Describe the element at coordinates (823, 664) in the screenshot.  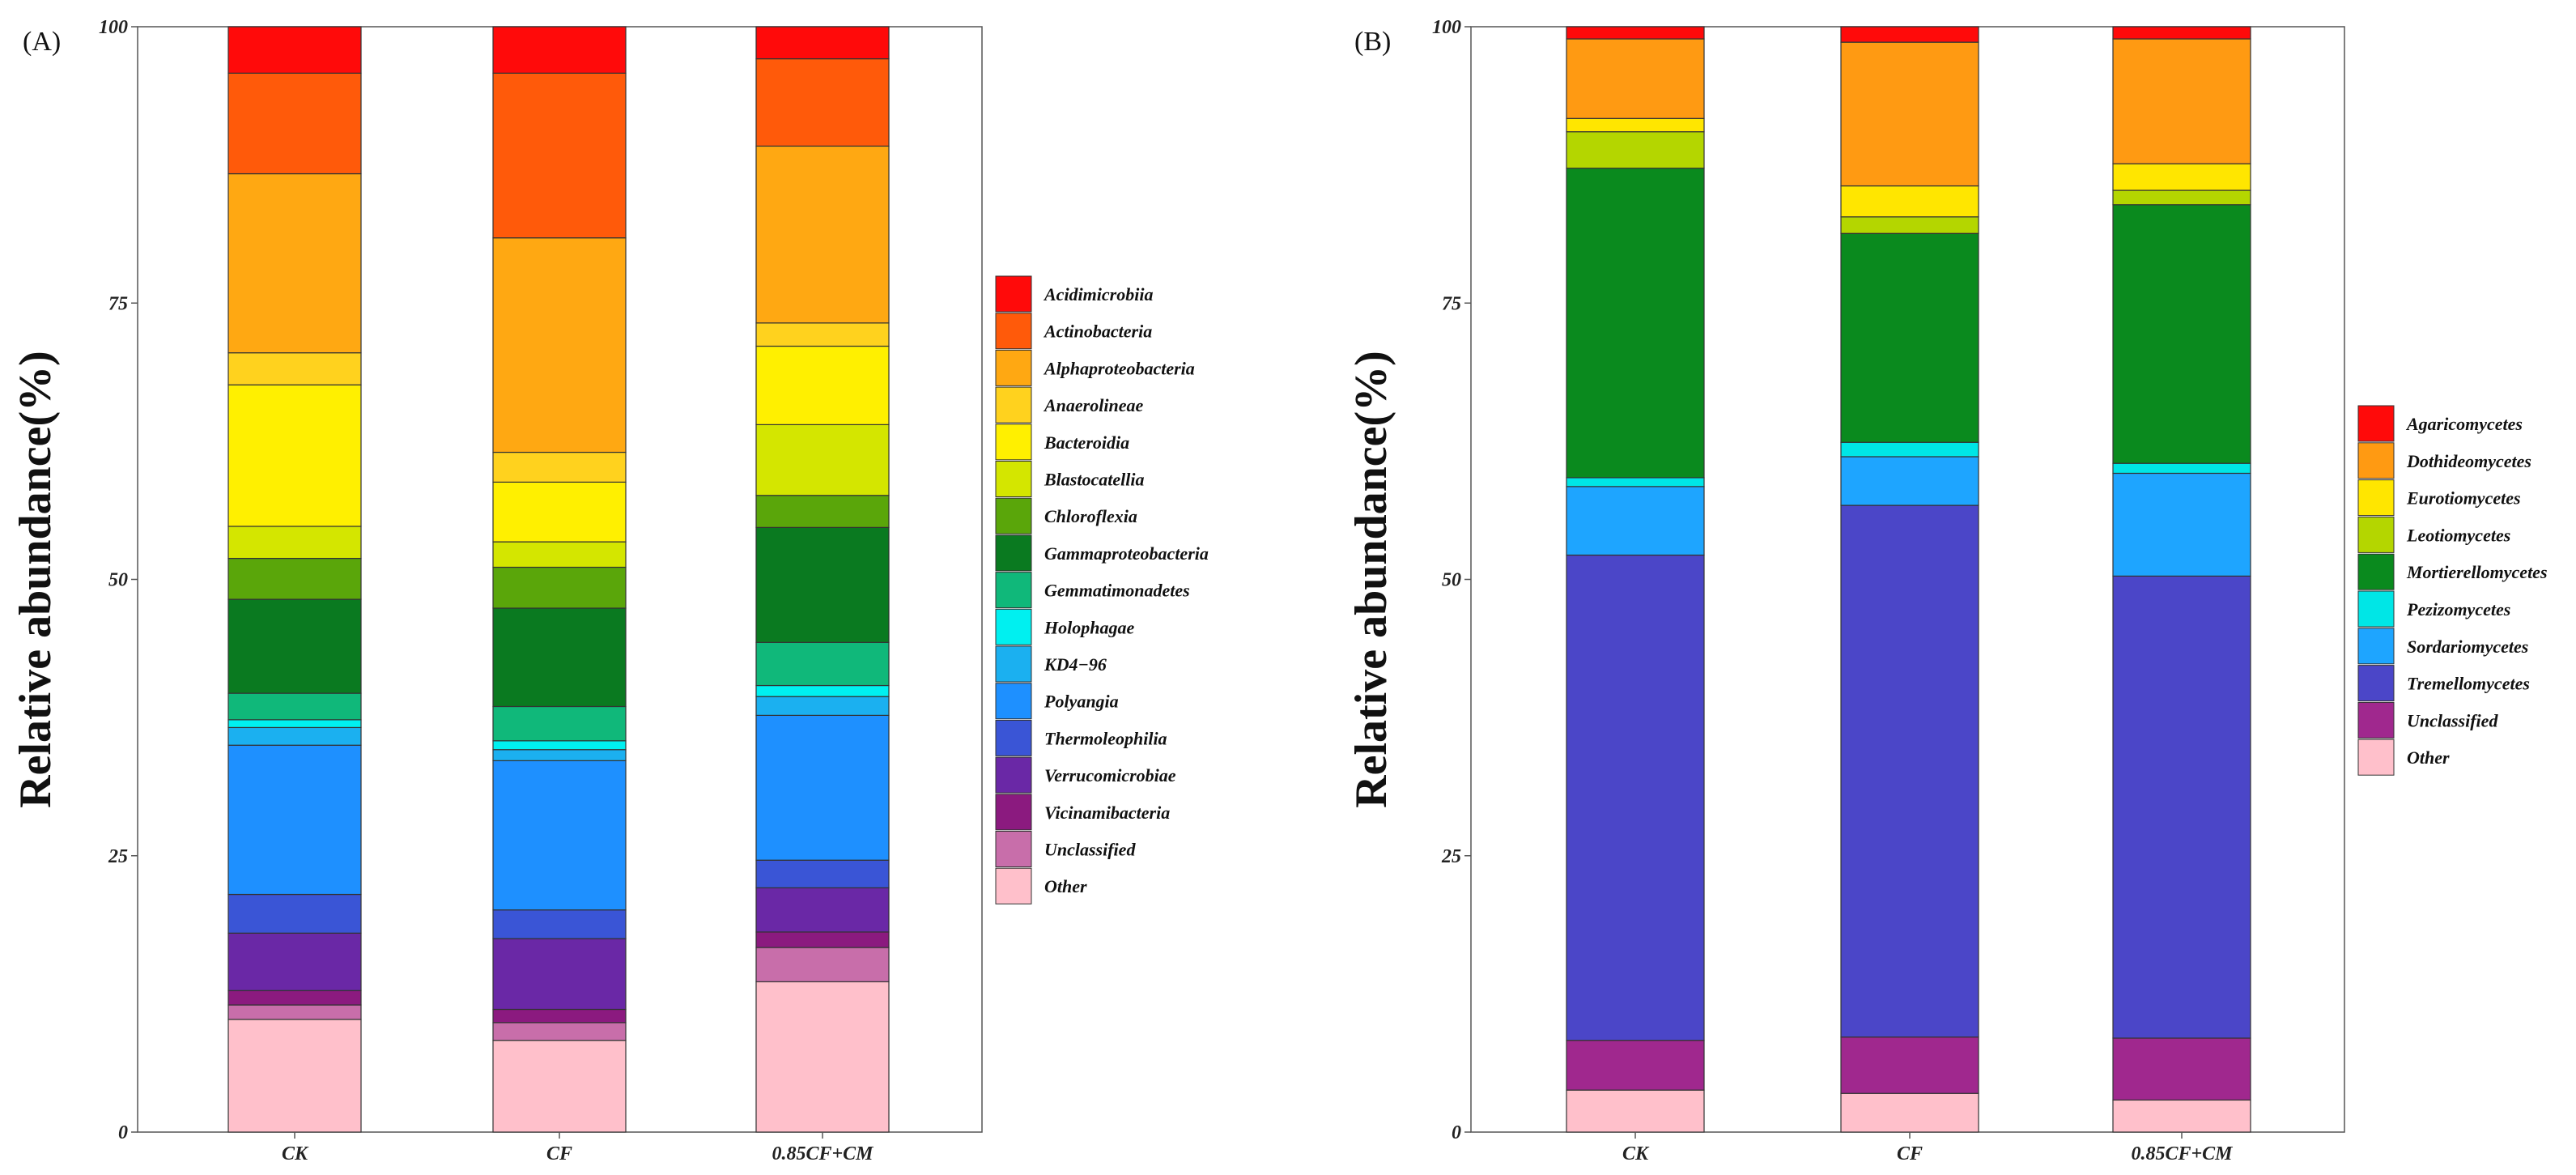
I see `bar-segment-0-85cf-cm-gemmatimonadetes` at that location.